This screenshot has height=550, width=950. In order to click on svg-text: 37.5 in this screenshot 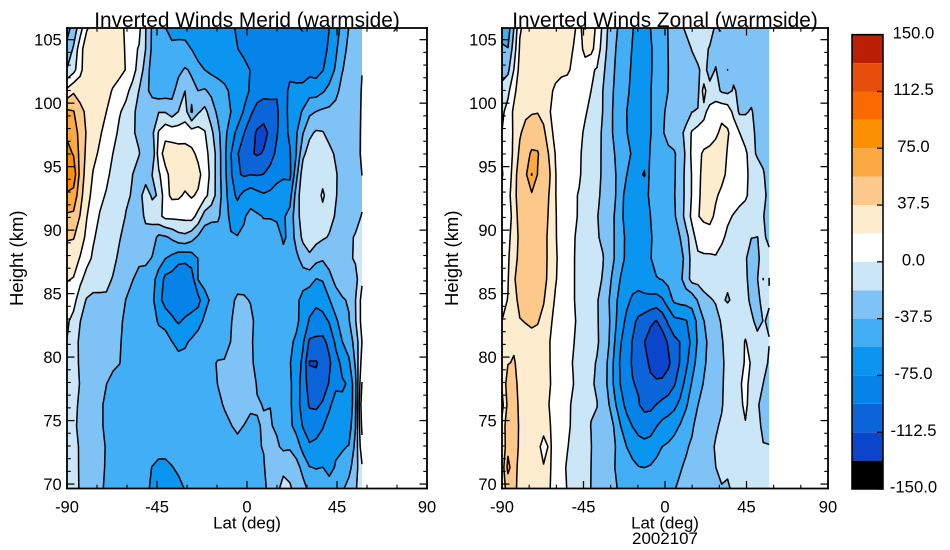, I will do `click(913, 203)`.